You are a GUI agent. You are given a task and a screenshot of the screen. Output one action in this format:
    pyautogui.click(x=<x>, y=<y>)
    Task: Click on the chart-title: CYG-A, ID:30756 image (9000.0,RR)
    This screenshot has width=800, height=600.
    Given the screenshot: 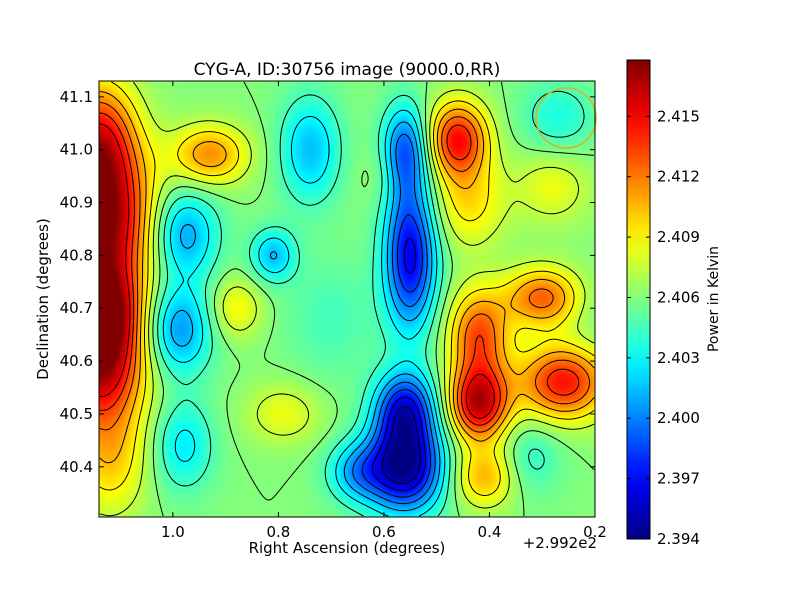 What is the action you would take?
    pyautogui.click(x=347, y=70)
    